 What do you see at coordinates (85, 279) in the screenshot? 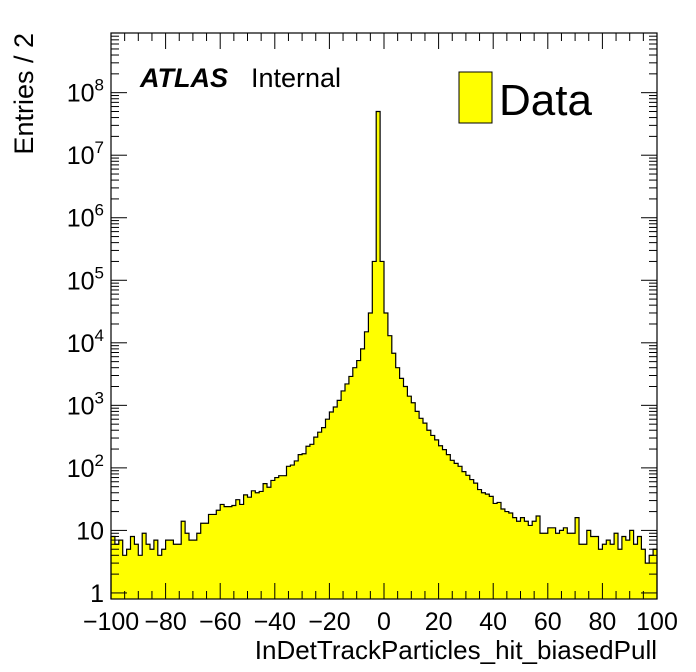
I see `y-tick-label: 10⁵` at bounding box center [85, 279].